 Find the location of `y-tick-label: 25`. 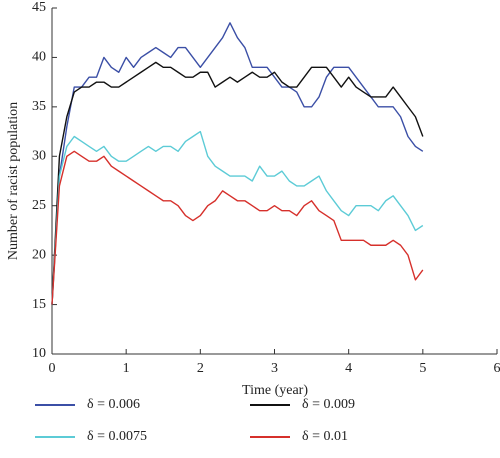

y-tick-label: 25 is located at coordinates (39, 205).